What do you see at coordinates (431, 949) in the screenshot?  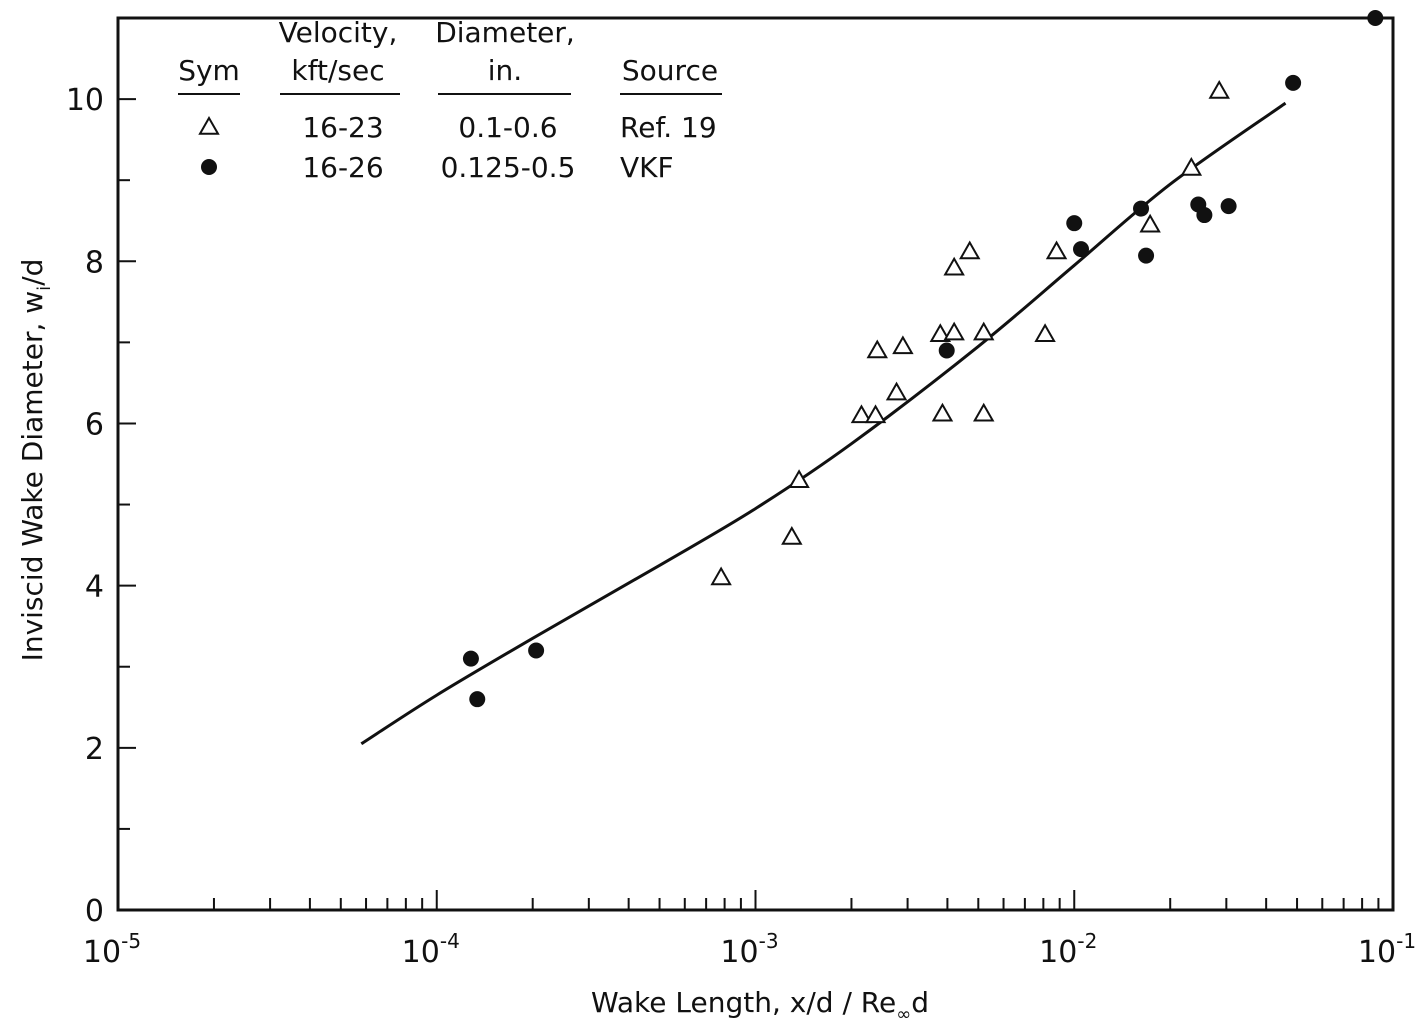 I see `x-tick-label: 10⁻⁴` at bounding box center [431, 949].